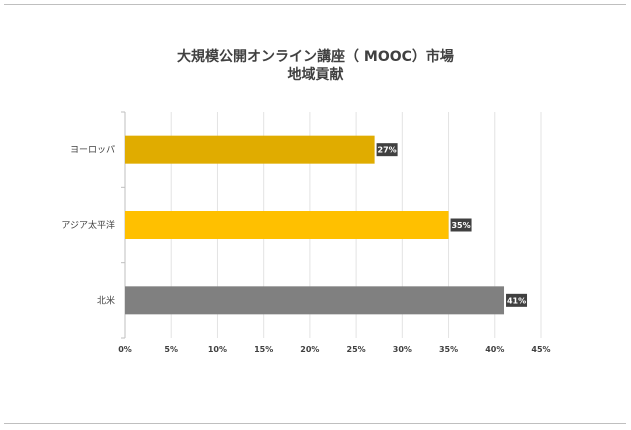 This screenshot has height=430, width=631. I want to click on x-tick-label: 15%, so click(263, 349).